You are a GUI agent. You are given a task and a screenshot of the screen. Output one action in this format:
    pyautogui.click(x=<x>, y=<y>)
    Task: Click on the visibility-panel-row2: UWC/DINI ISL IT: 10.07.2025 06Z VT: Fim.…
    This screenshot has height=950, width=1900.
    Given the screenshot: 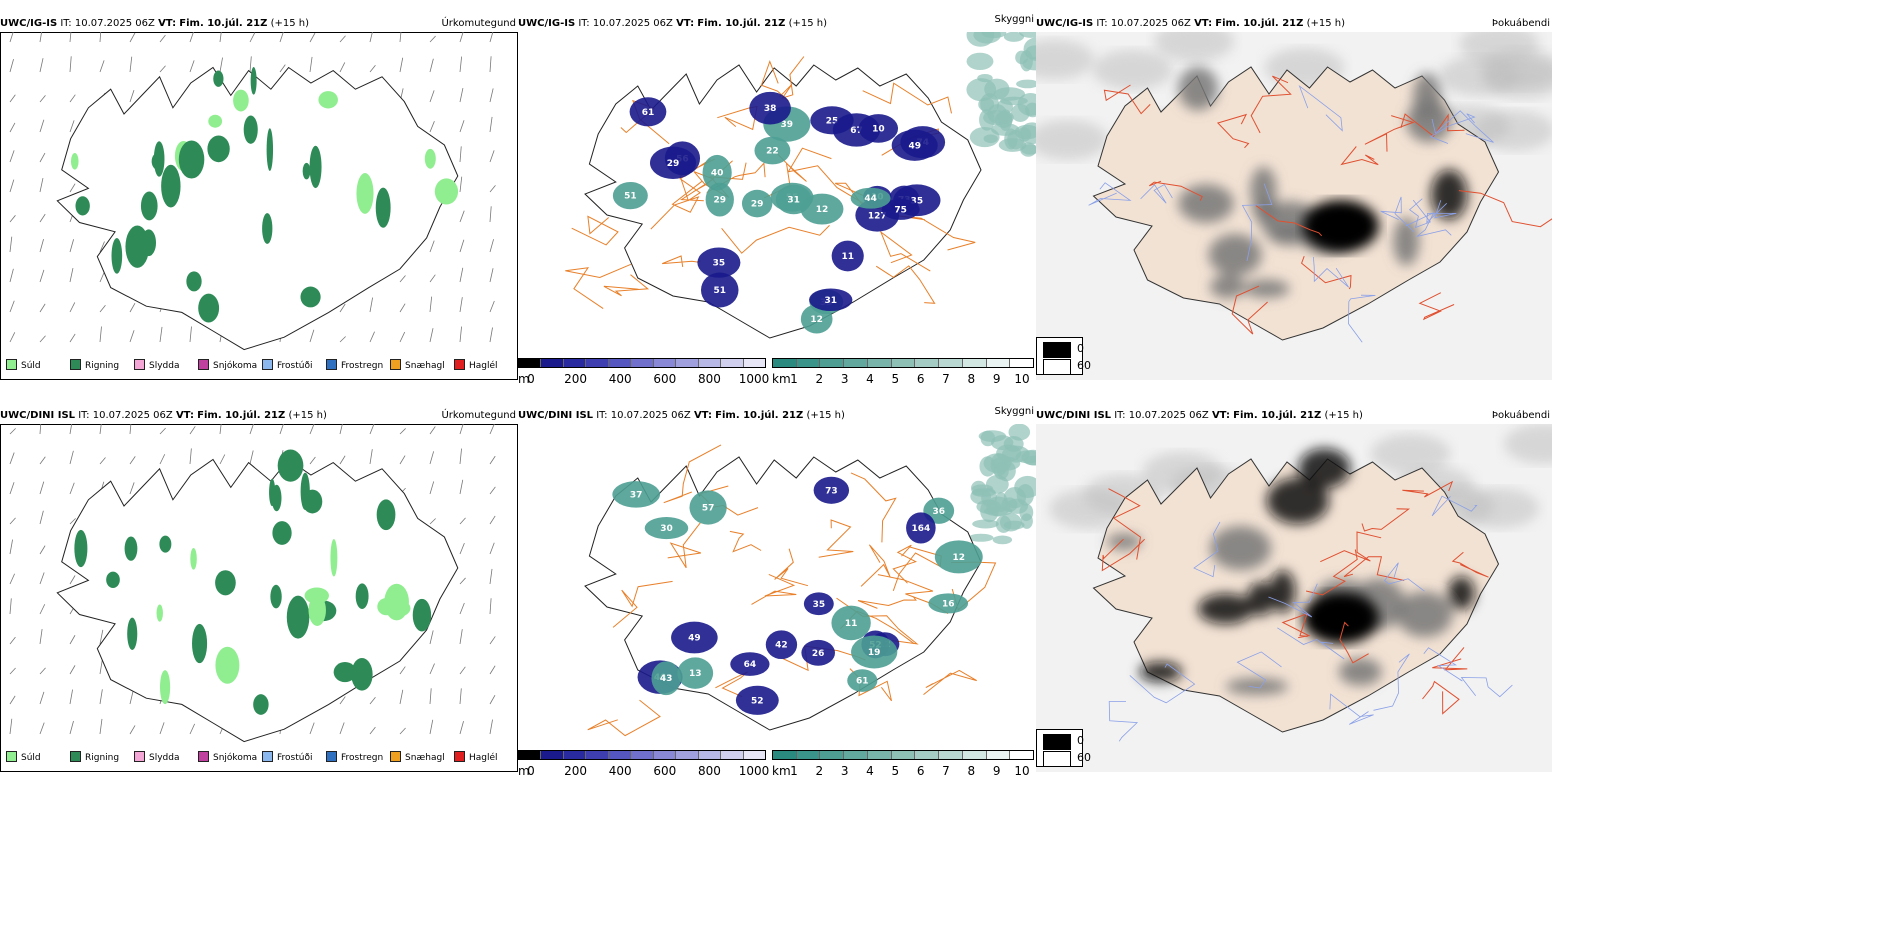 What is the action you would take?
    pyautogui.click(x=777, y=592)
    